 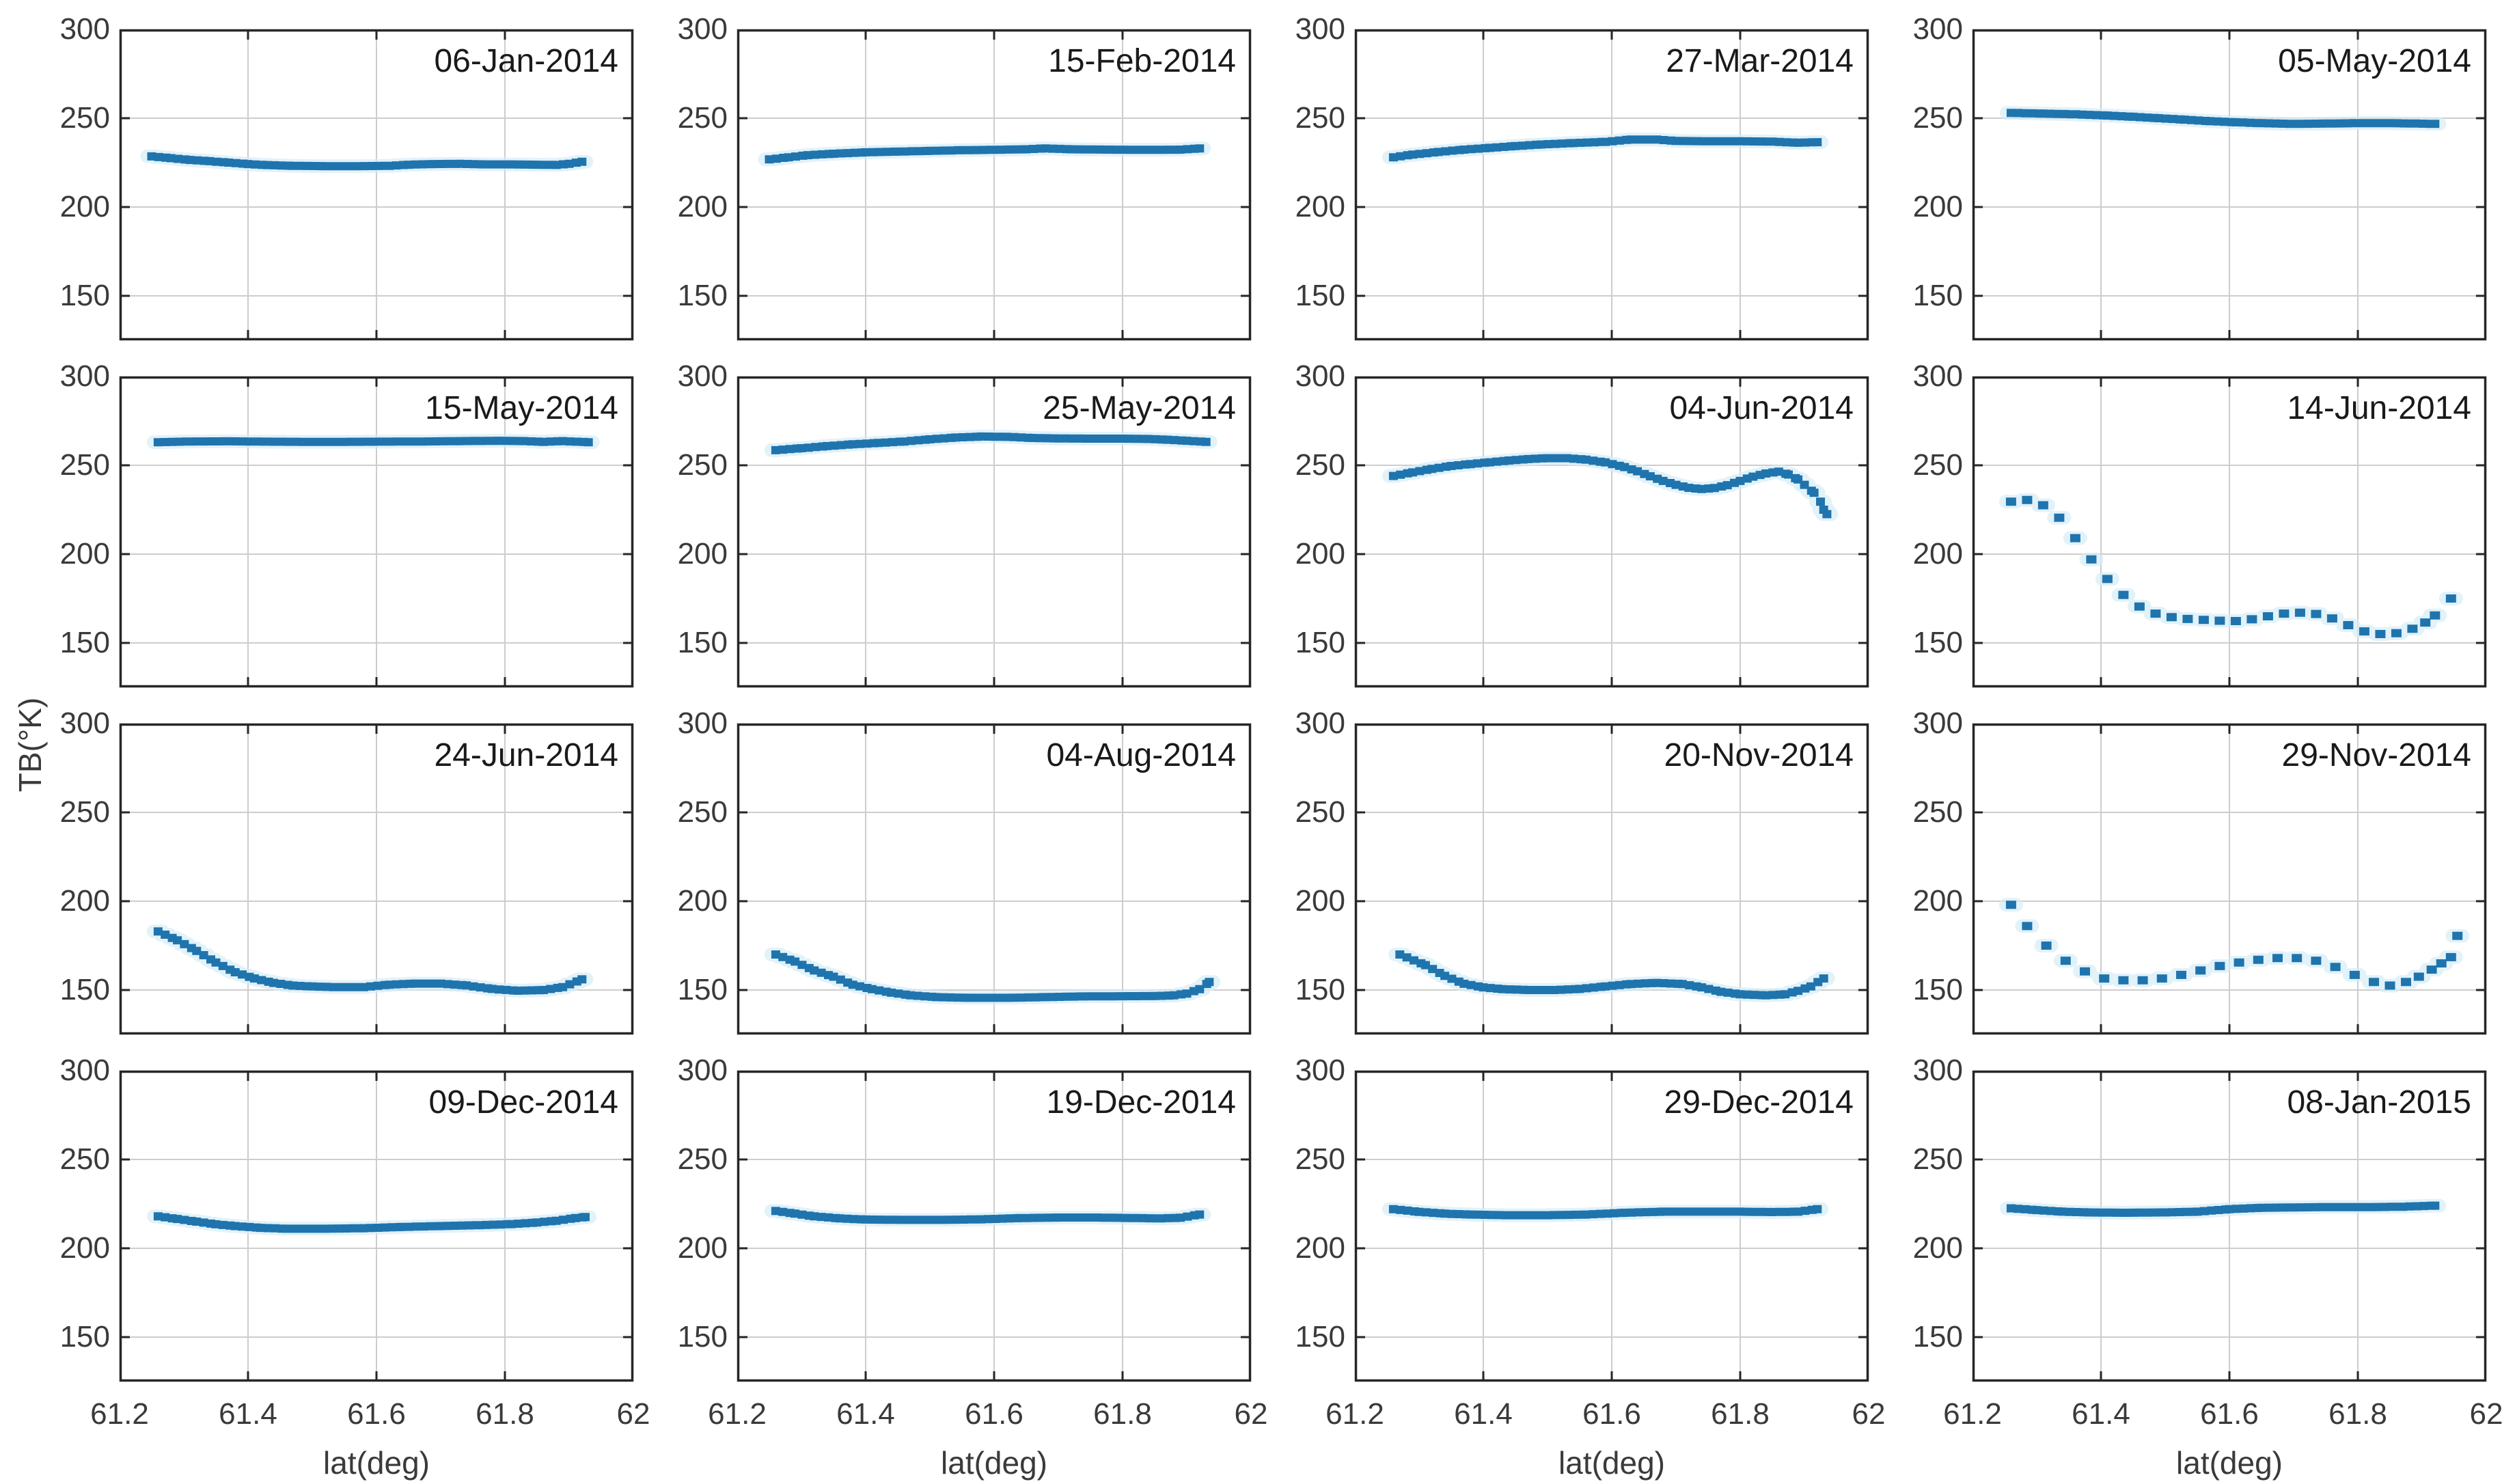 I want to click on date-label: 06-Jan-2014, so click(x=526, y=61).